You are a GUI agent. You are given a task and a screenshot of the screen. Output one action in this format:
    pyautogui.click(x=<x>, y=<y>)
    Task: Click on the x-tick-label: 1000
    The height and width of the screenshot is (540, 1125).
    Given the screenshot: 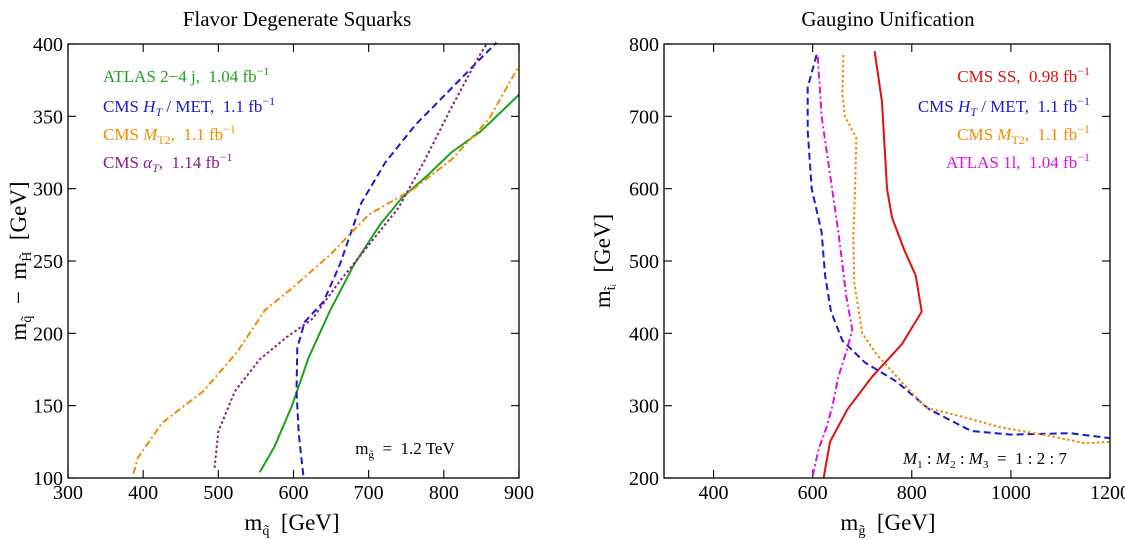 What is the action you would take?
    pyautogui.click(x=1011, y=493)
    